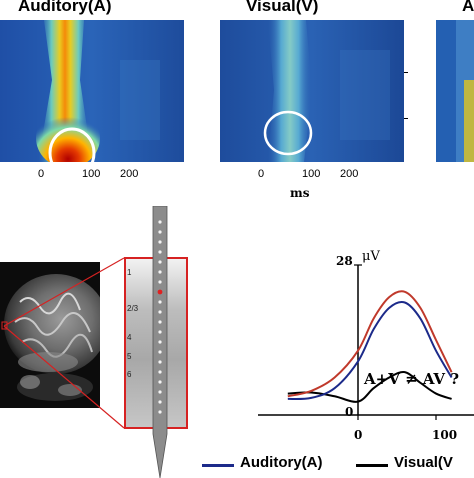  Describe the element at coordinates (423, 462) in the screenshot. I see `legend-label-visual: Visual(V` at that location.